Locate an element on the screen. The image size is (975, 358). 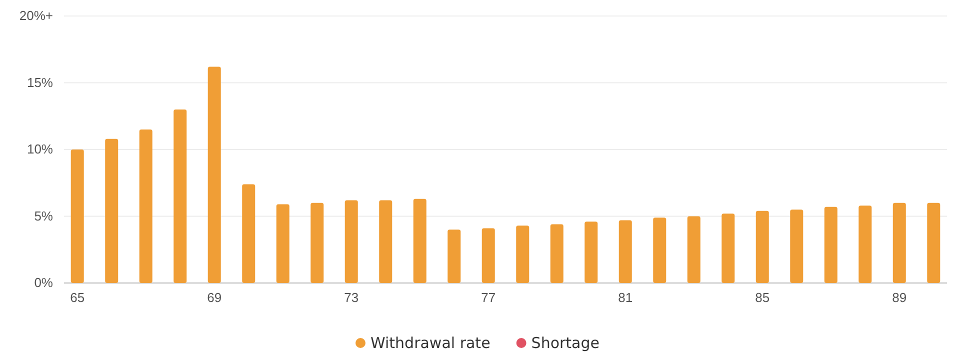
y-tick-label: 20%+ is located at coordinates (36, 16).